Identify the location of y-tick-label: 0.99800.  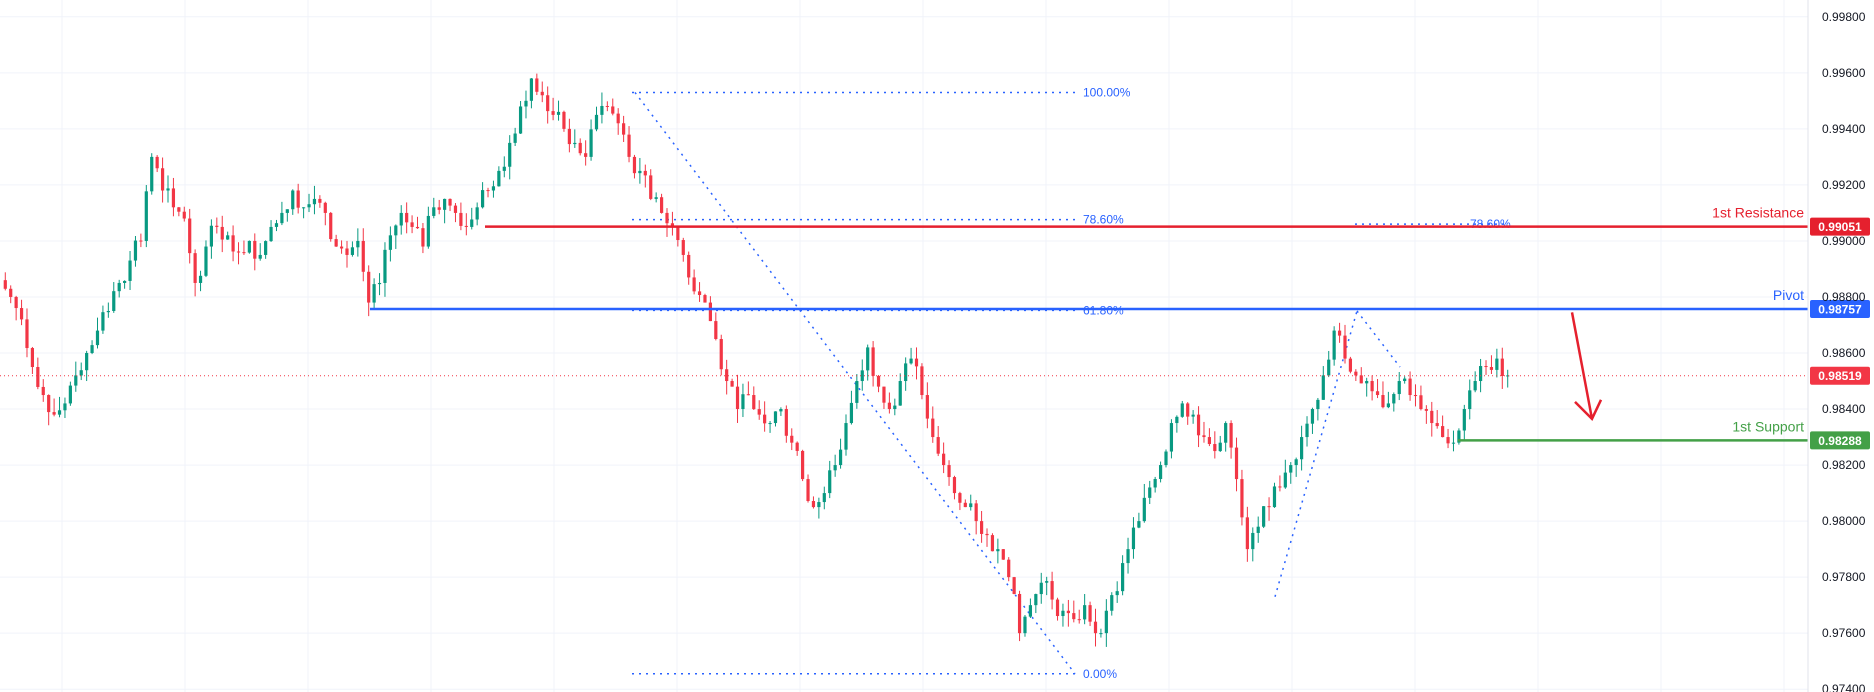
(1844, 17).